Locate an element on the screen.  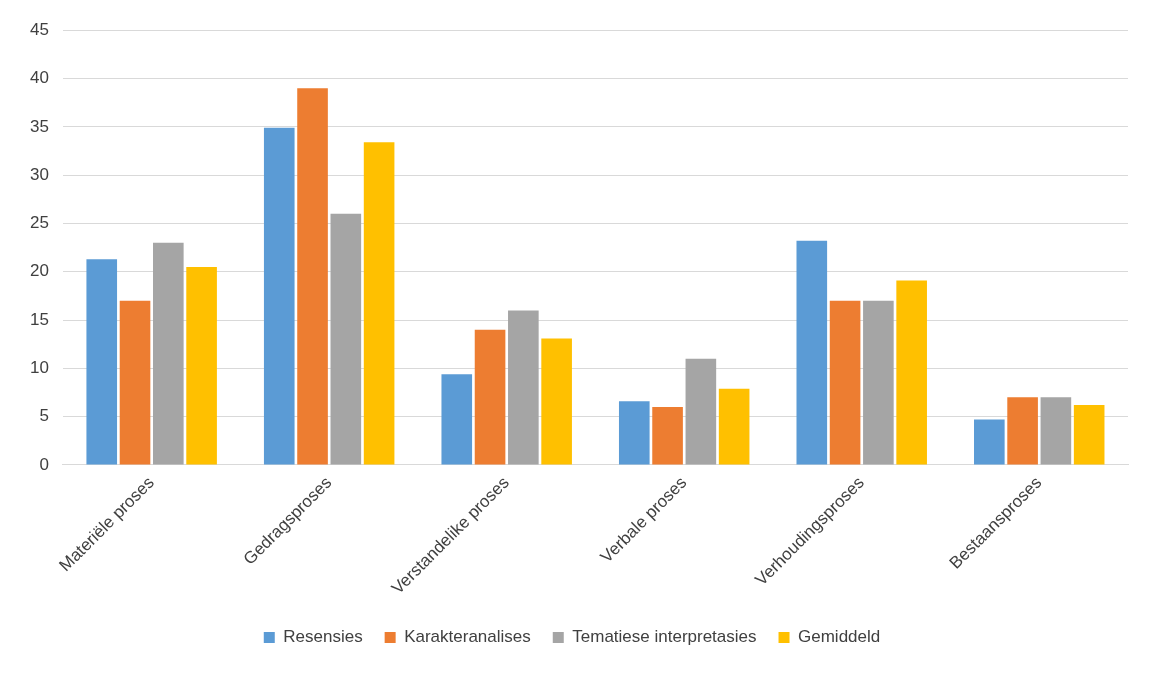
y-tick-label: 10 is located at coordinates (39, 368).